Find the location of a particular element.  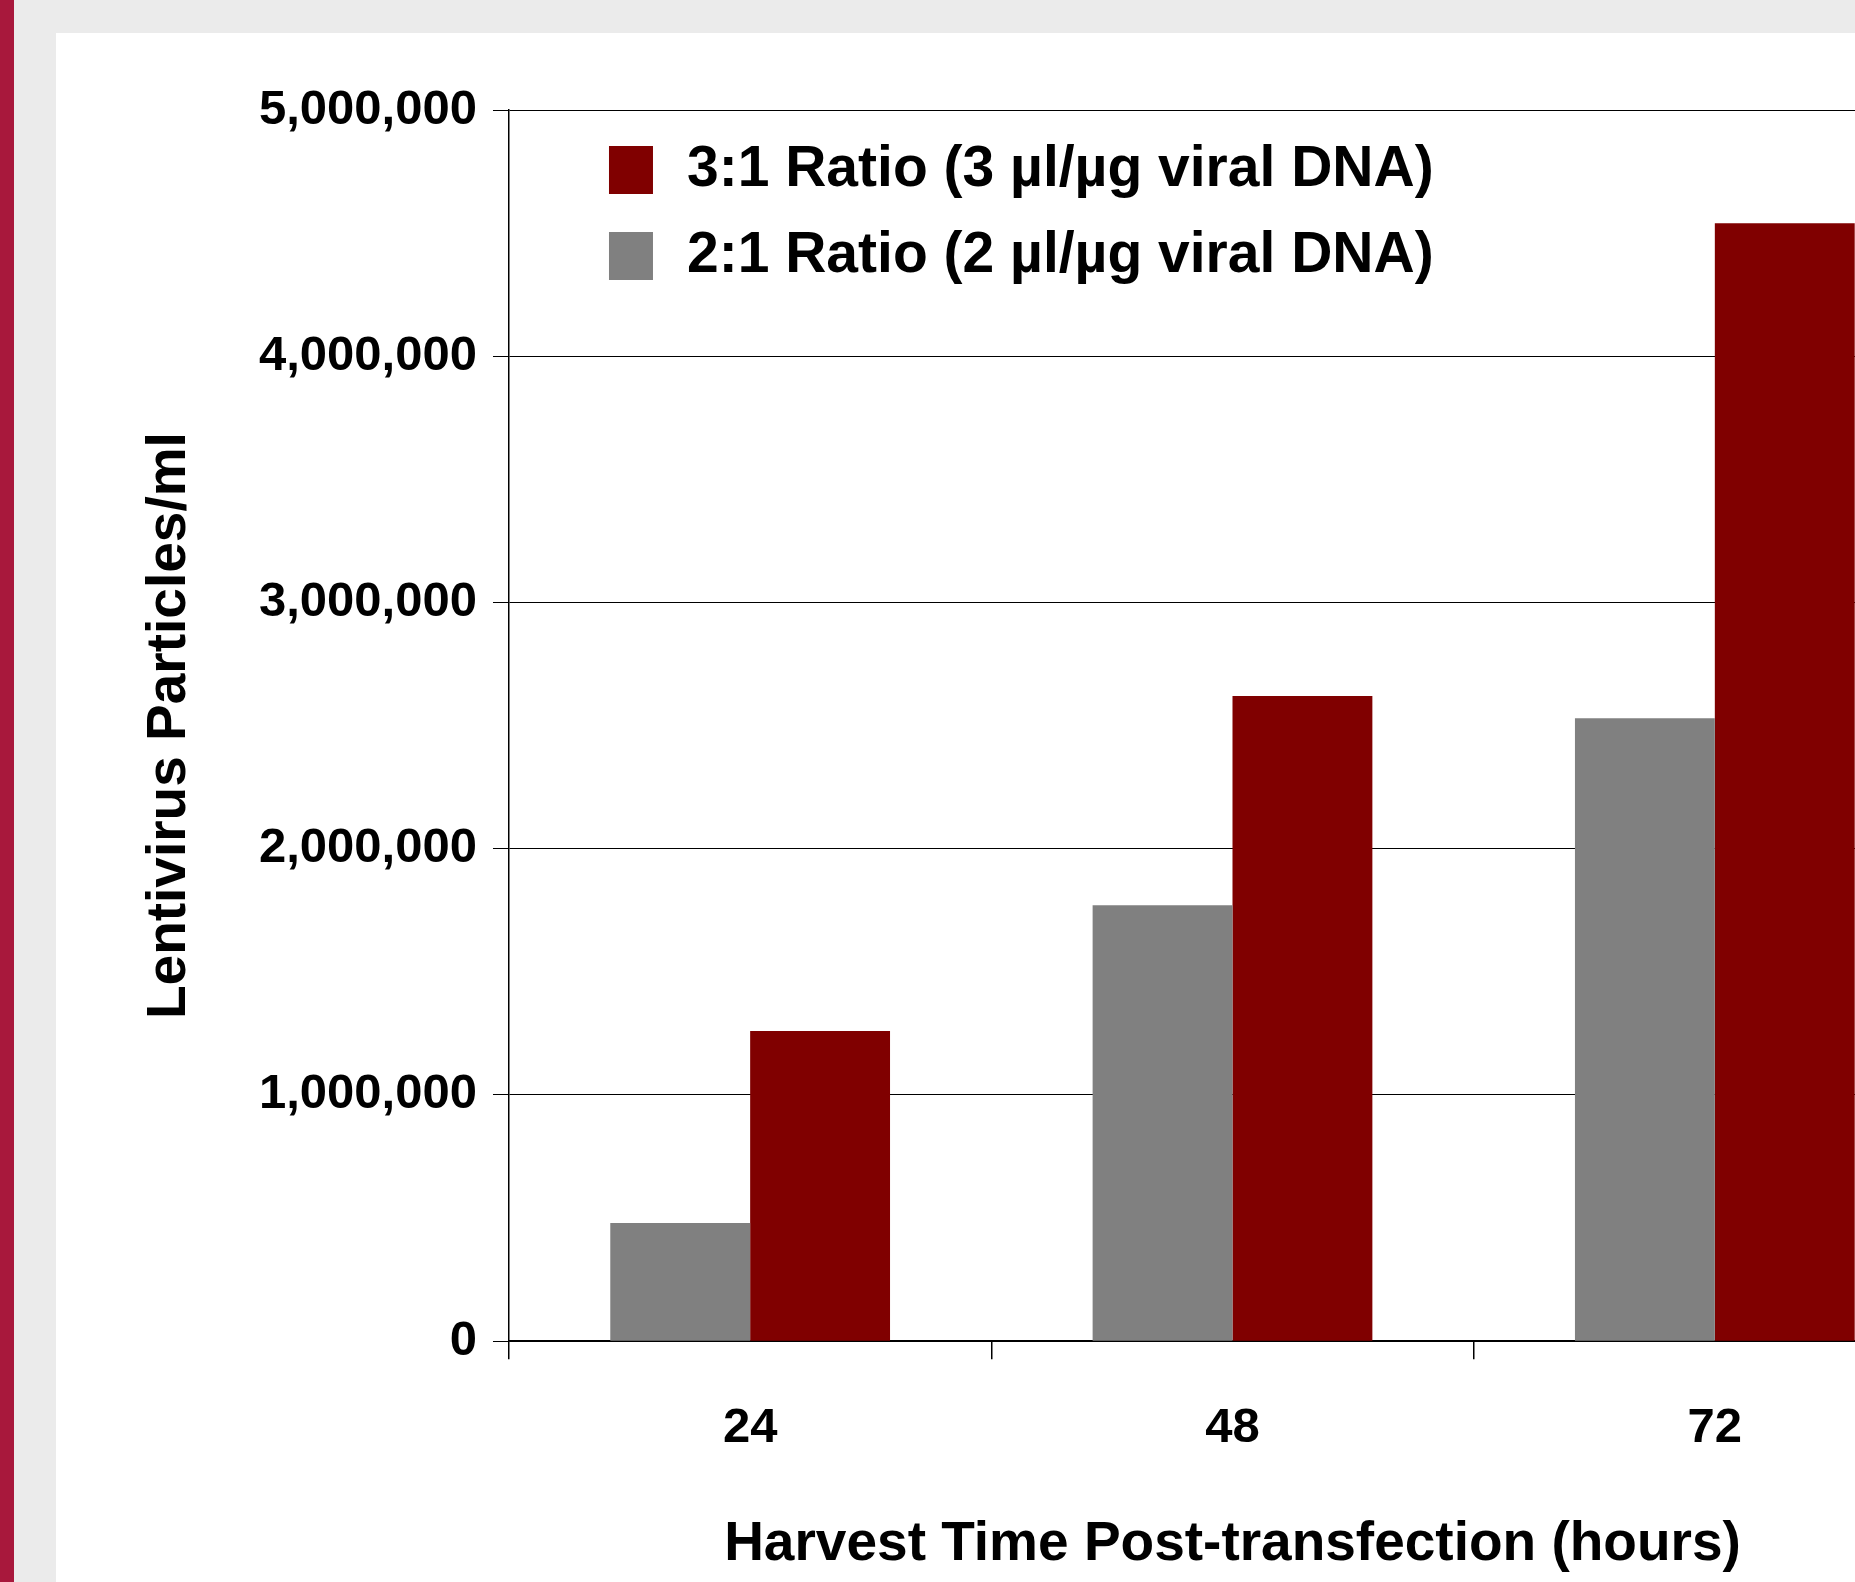

y-tick-label: 3,000,000 is located at coordinates (367, 599).